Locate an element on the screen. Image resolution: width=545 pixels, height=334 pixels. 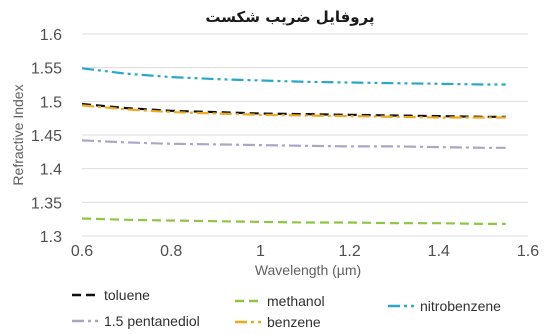
legend-label: 1.5 pentanediol is located at coordinates (152, 321).